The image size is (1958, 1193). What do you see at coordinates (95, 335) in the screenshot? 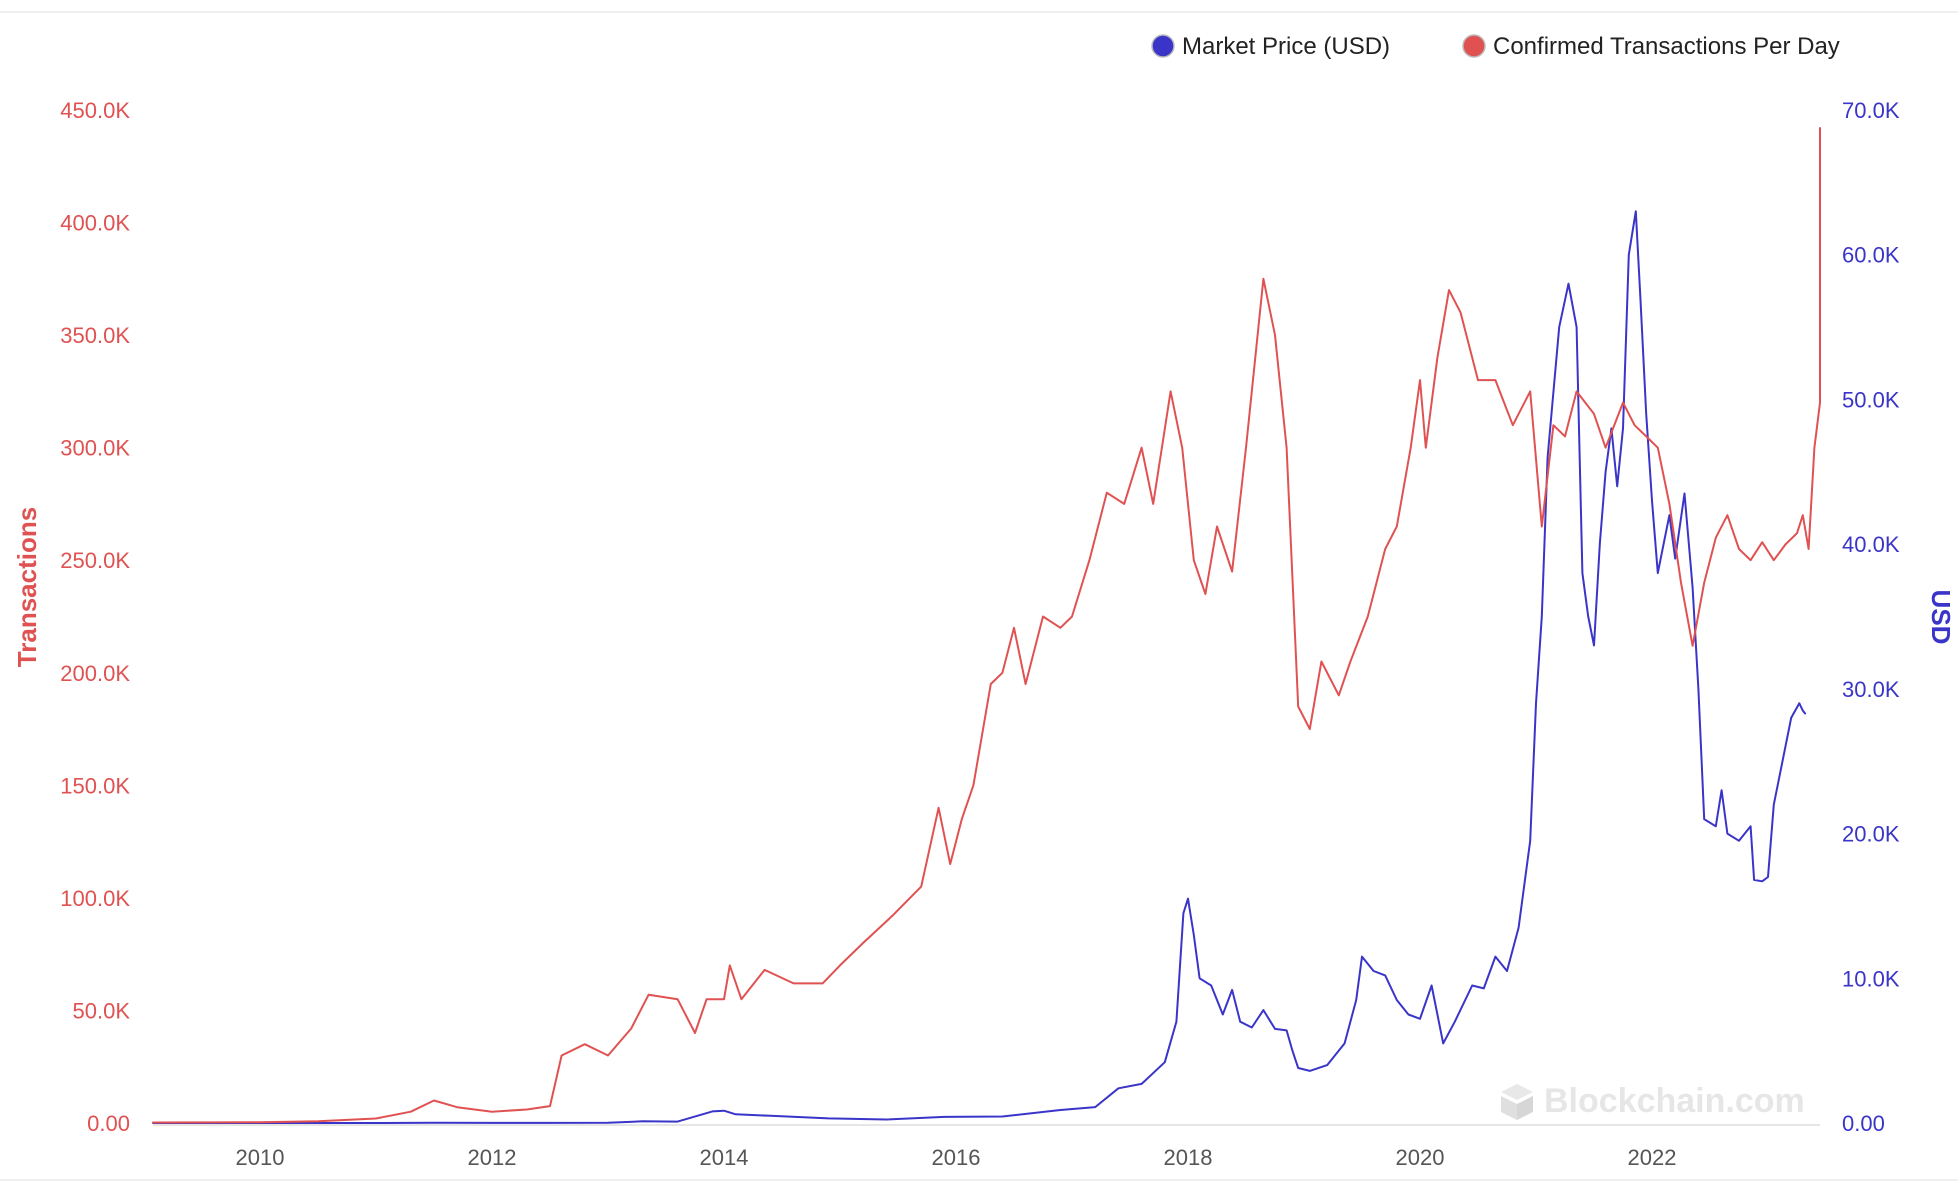
I see `left-tick-label: 350.0K` at bounding box center [95, 335].